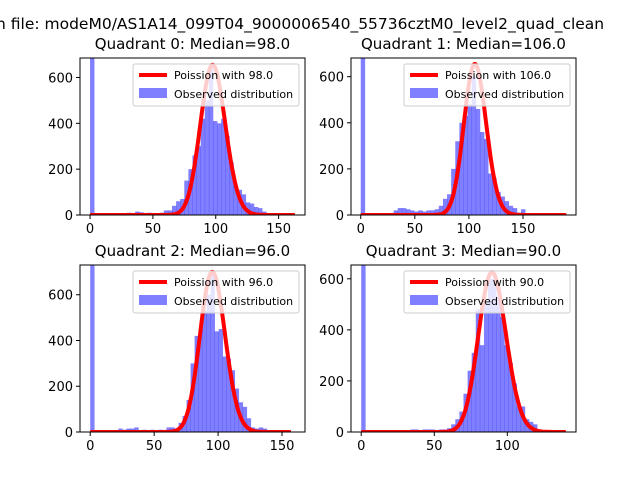  What do you see at coordinates (223, 282) in the screenshot?
I see `legend-label-poisson: Poission with 96.0` at bounding box center [223, 282].